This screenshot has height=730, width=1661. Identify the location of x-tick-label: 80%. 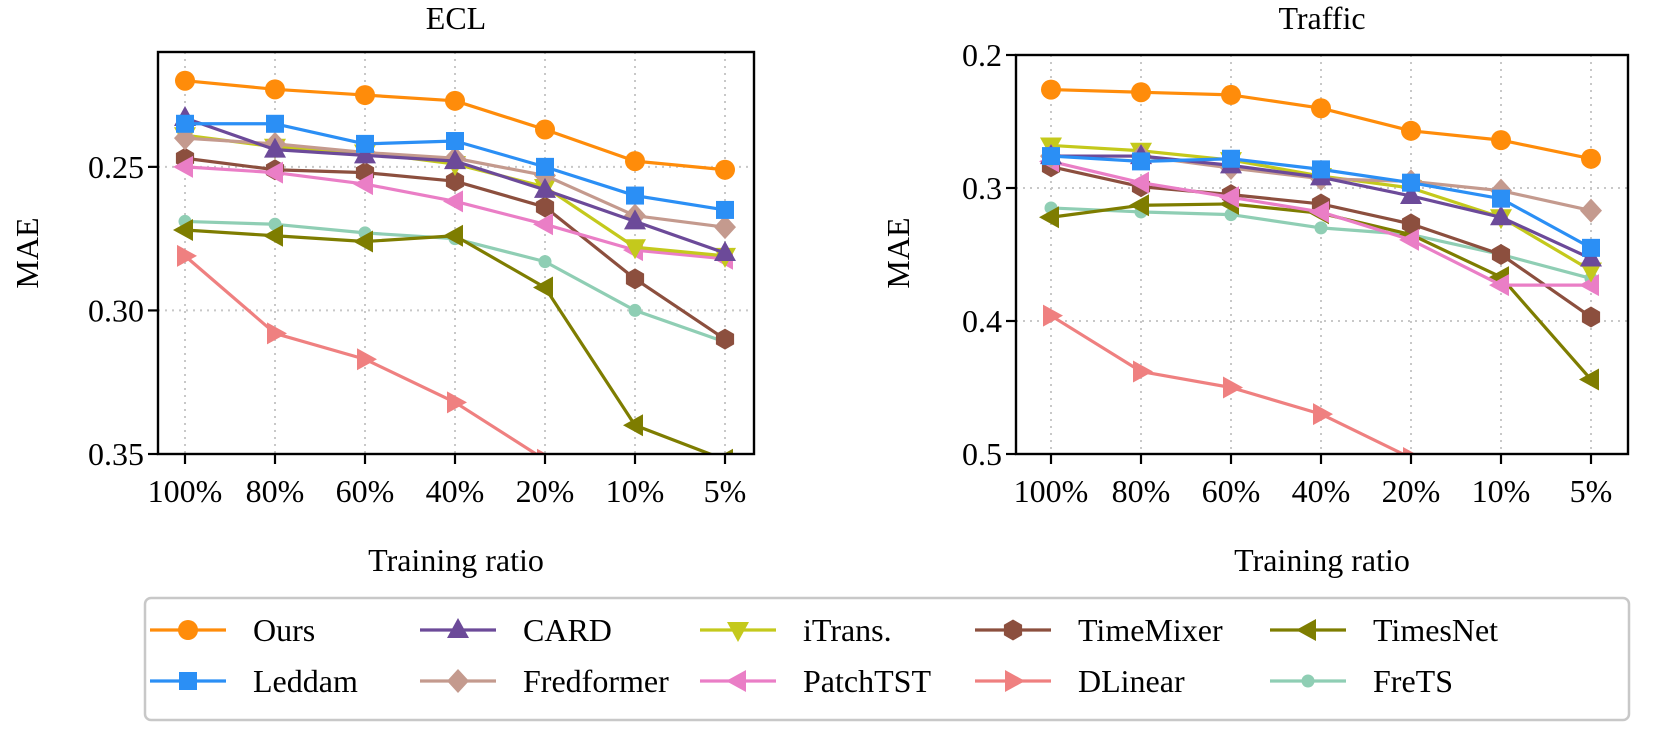
(275, 491).